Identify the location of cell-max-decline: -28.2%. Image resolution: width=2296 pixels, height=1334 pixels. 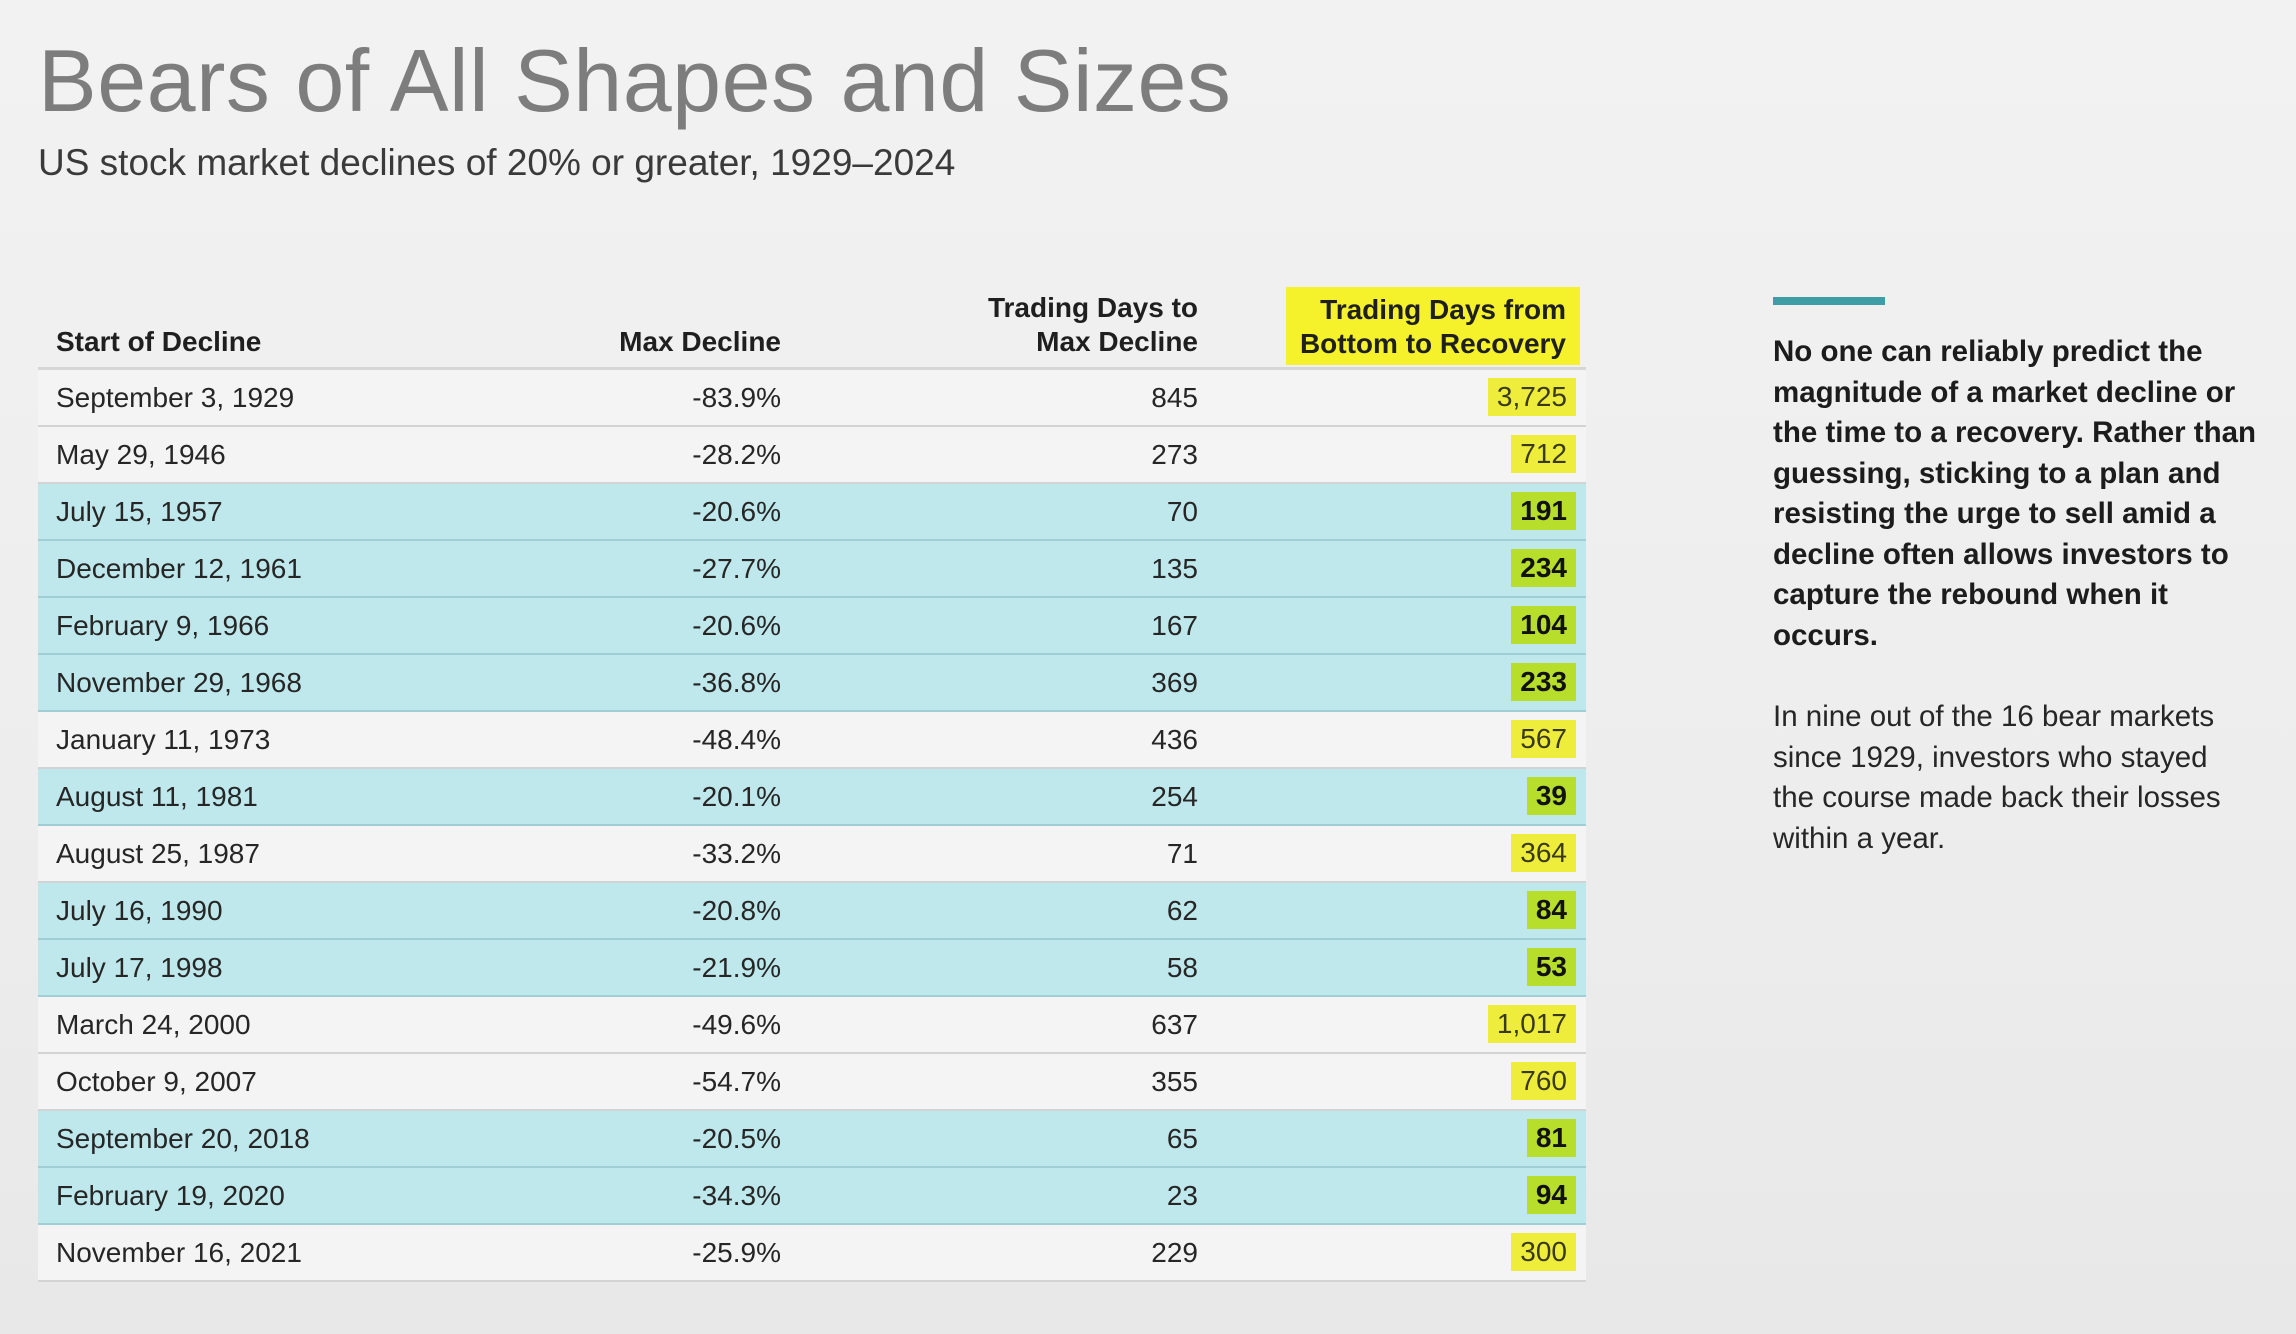
(736, 454).